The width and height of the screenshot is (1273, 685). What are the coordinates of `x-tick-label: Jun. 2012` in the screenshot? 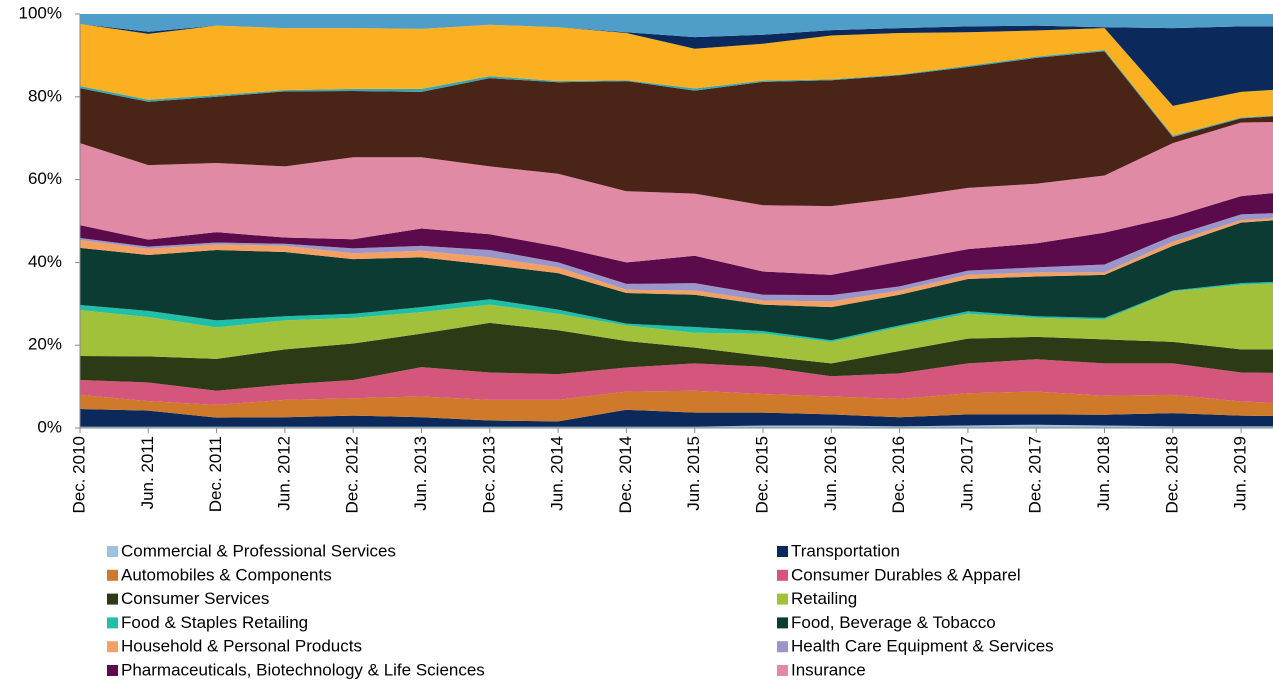 It's located at (283, 473).